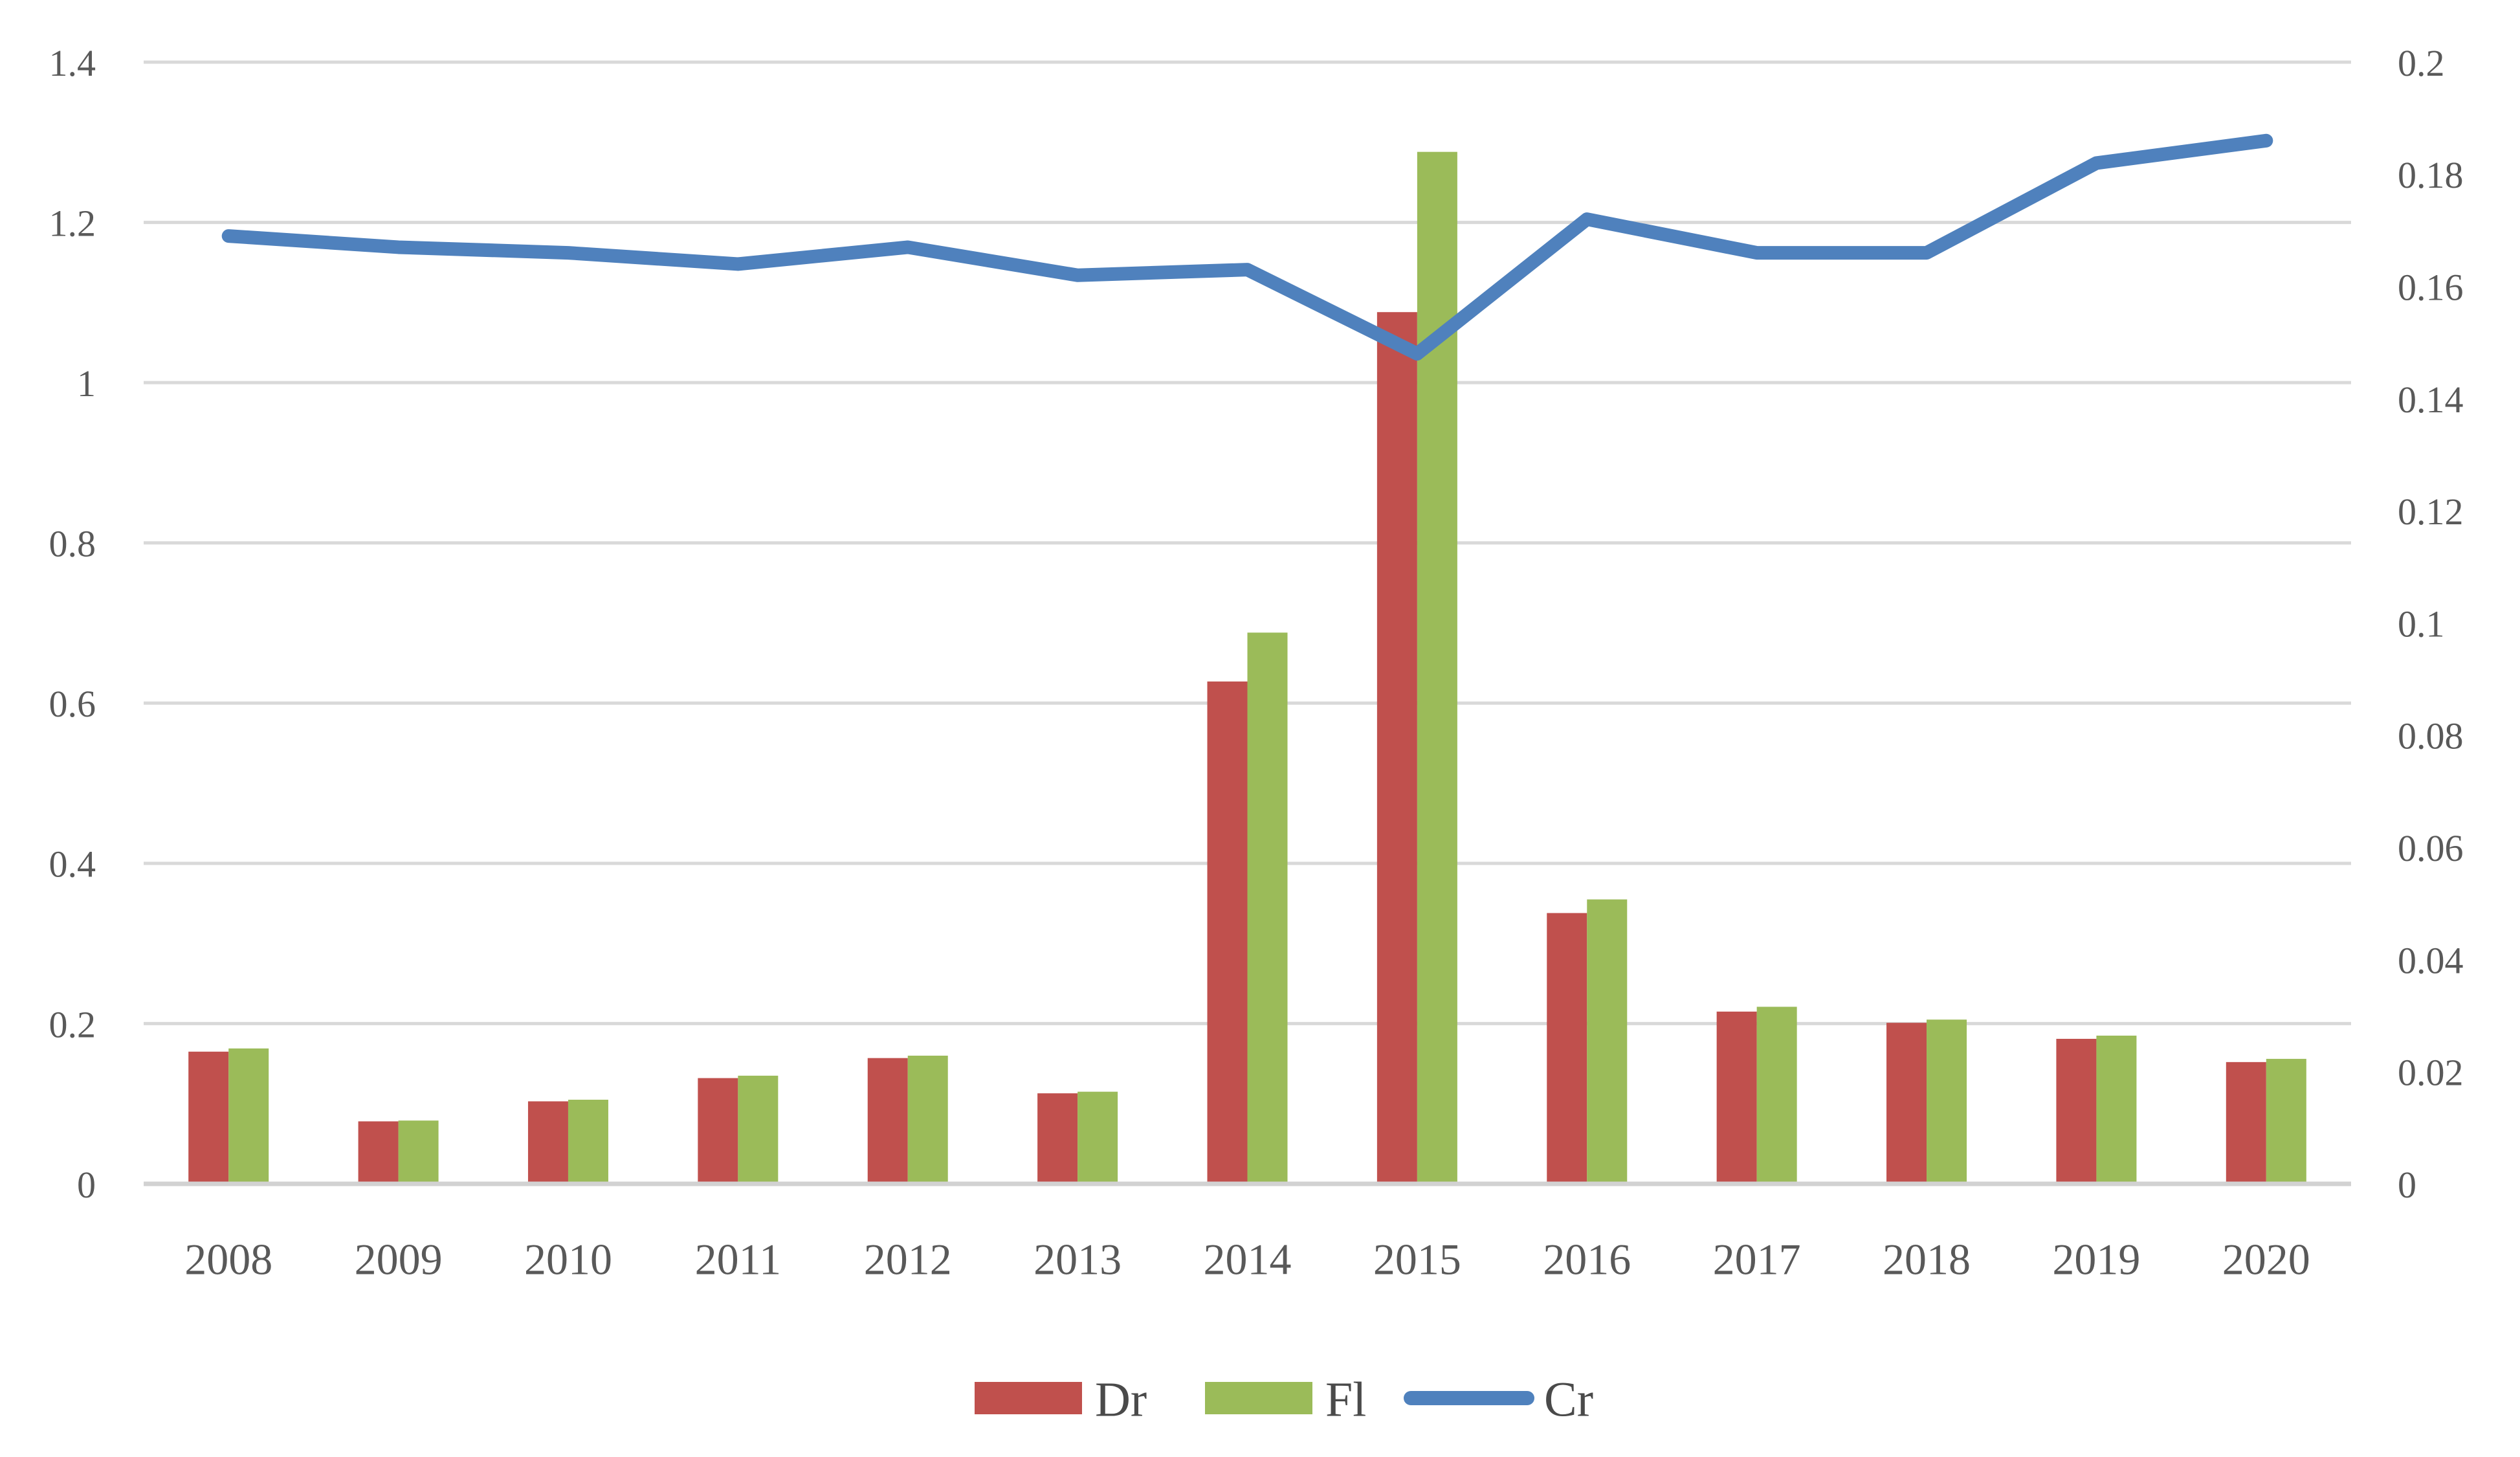  I want to click on x-tick-2015: 2015, so click(1417, 1259).